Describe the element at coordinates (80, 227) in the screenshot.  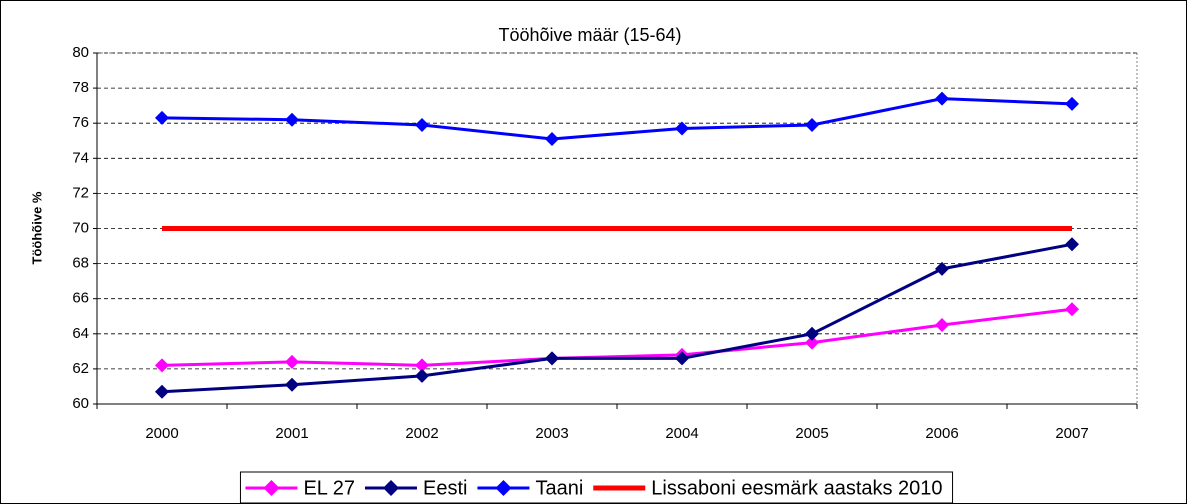
I see `y-tick-label: 70` at that location.